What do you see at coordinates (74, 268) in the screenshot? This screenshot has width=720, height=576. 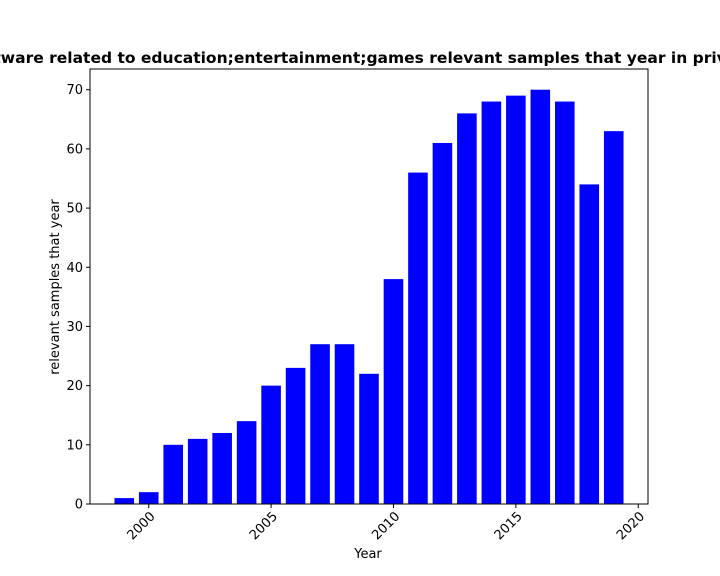 I see `y-tick-label: 40` at bounding box center [74, 268].